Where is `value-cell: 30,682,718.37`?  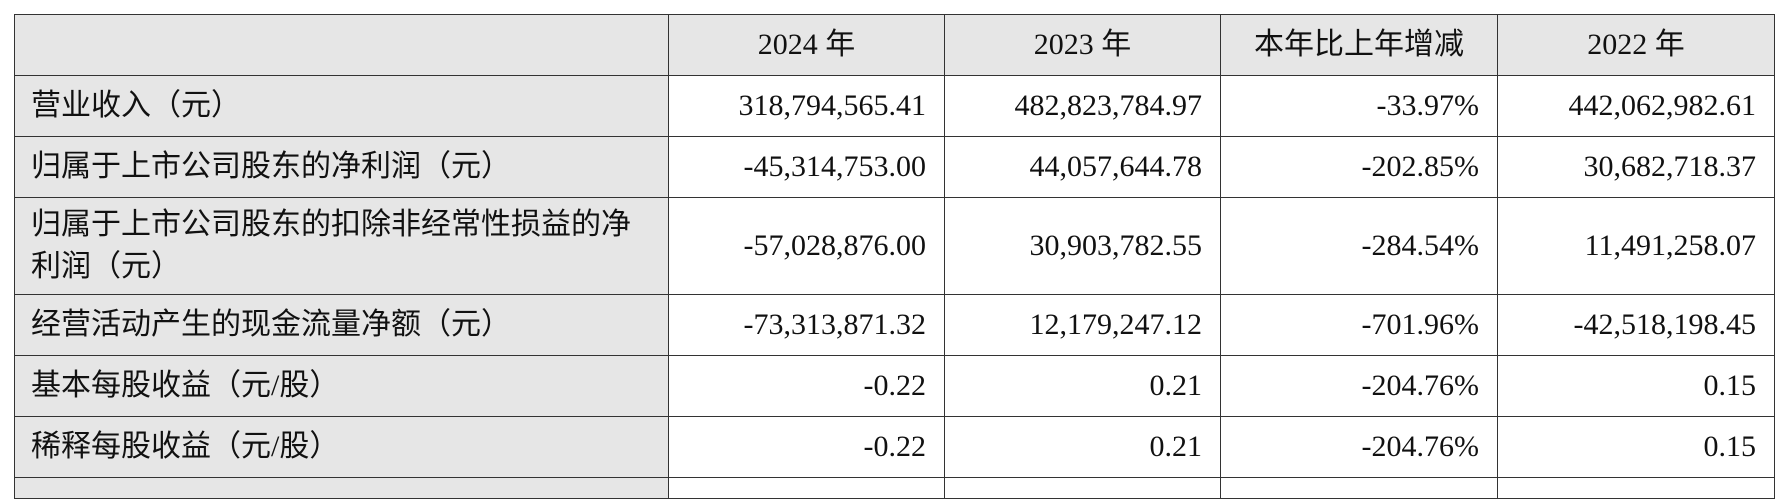
value-cell: 30,682,718.37 is located at coordinates (1636, 167).